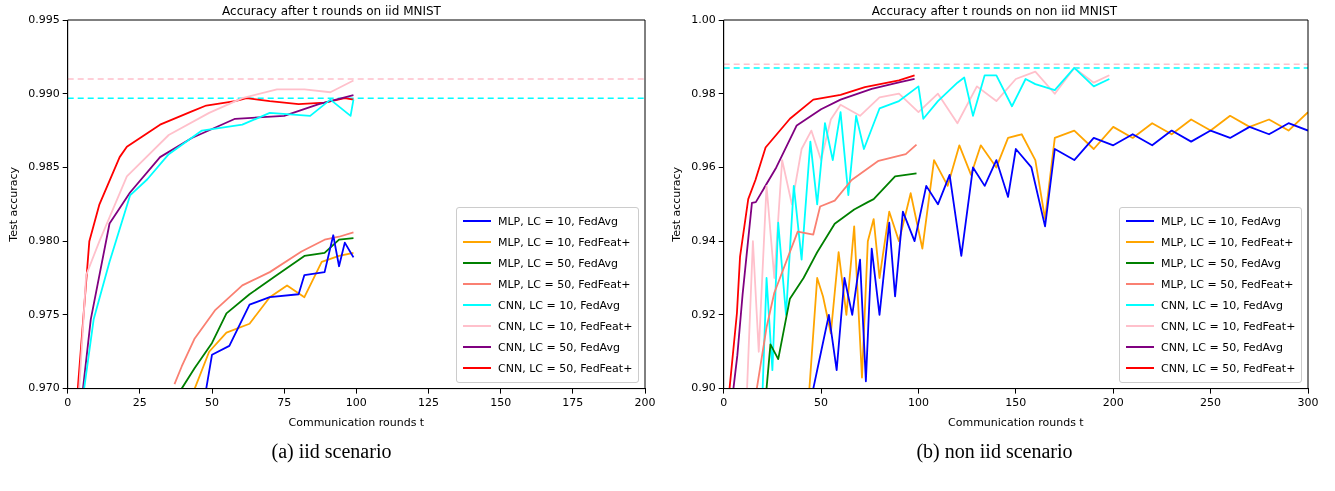 The height and width of the screenshot is (491, 1335). What do you see at coordinates (44, 241) in the screenshot?
I see `y-tick-label: 0.980` at bounding box center [44, 241].